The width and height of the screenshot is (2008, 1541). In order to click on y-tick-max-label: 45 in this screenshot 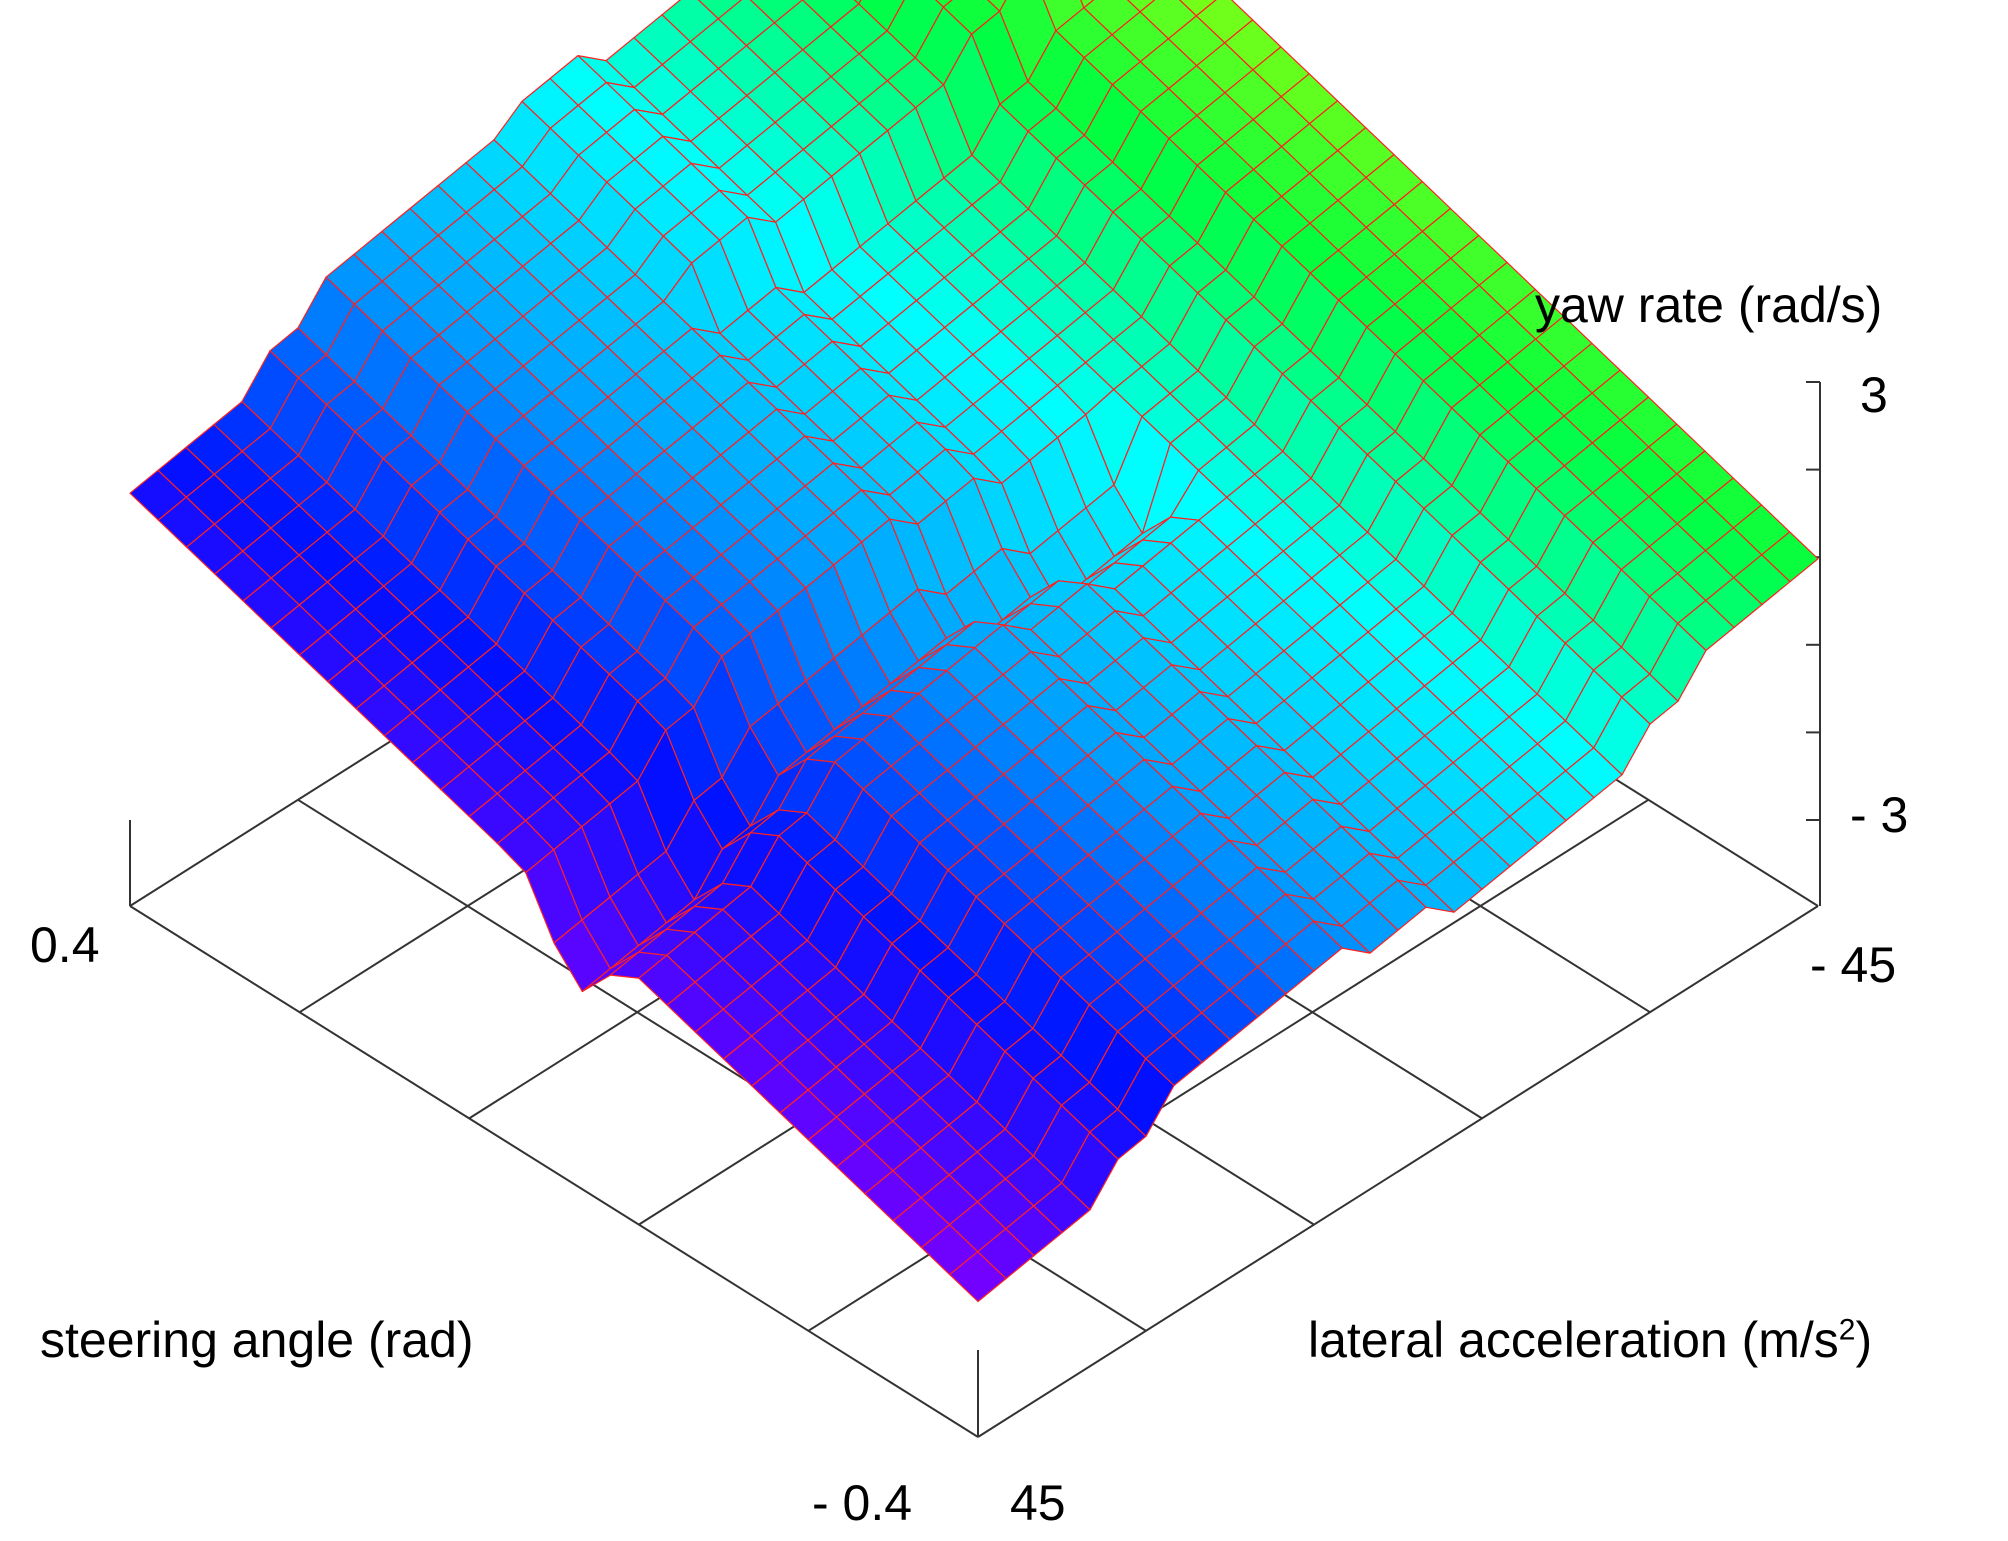, I will do `click(1038, 1503)`.